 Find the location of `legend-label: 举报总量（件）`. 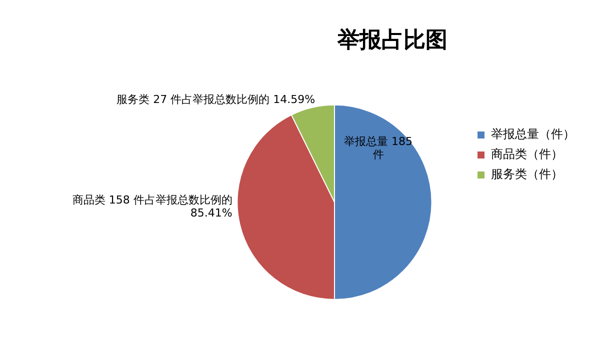

legend-label: 举报总量（件） is located at coordinates (533, 134).